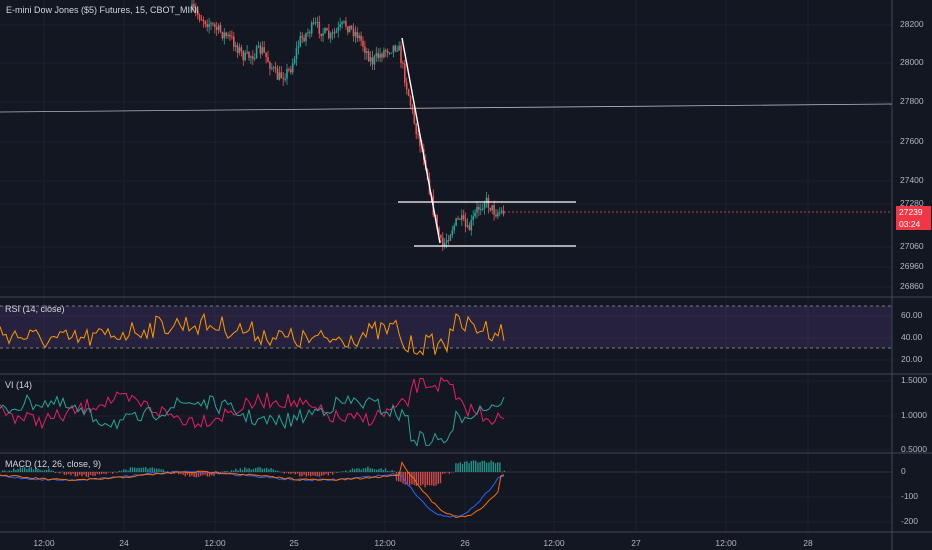 The height and width of the screenshot is (550, 932). What do you see at coordinates (35, 309) in the screenshot?
I see `rsi-title: RSI (14, close)` at bounding box center [35, 309].